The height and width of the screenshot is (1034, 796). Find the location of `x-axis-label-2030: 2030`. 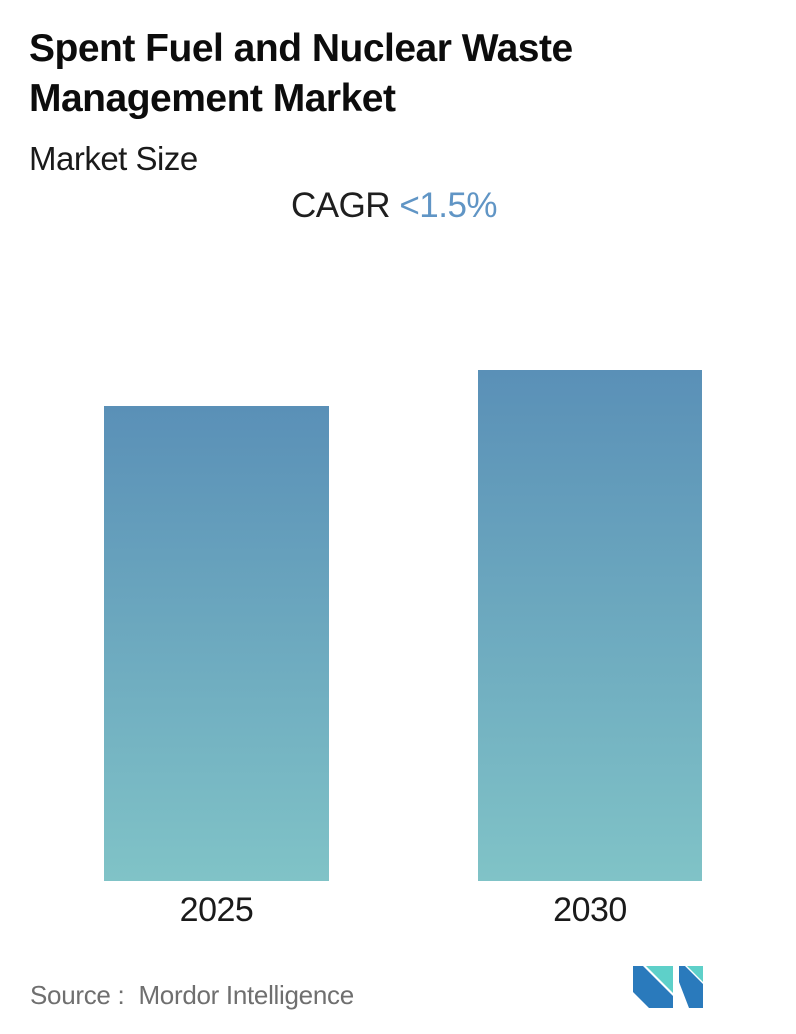

x-axis-label-2030: 2030 is located at coordinates (590, 910).